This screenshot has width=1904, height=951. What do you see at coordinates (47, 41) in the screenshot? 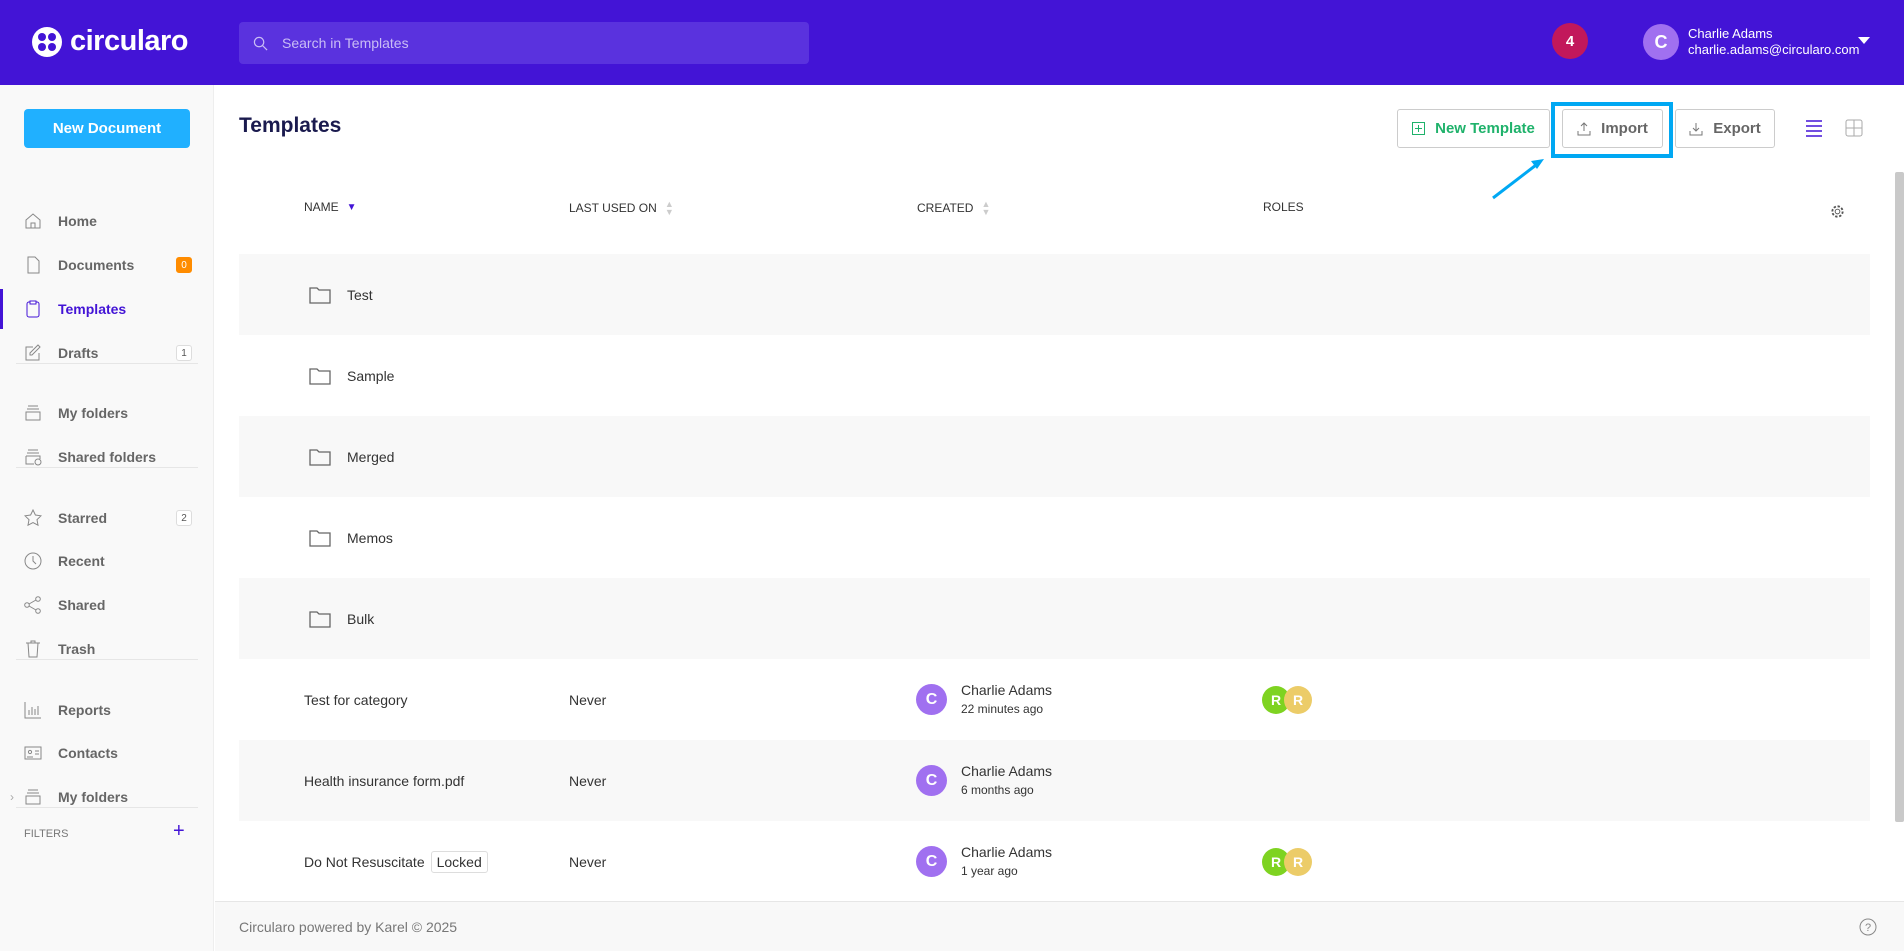
I see `circularo-logo-icon` at bounding box center [47, 41].